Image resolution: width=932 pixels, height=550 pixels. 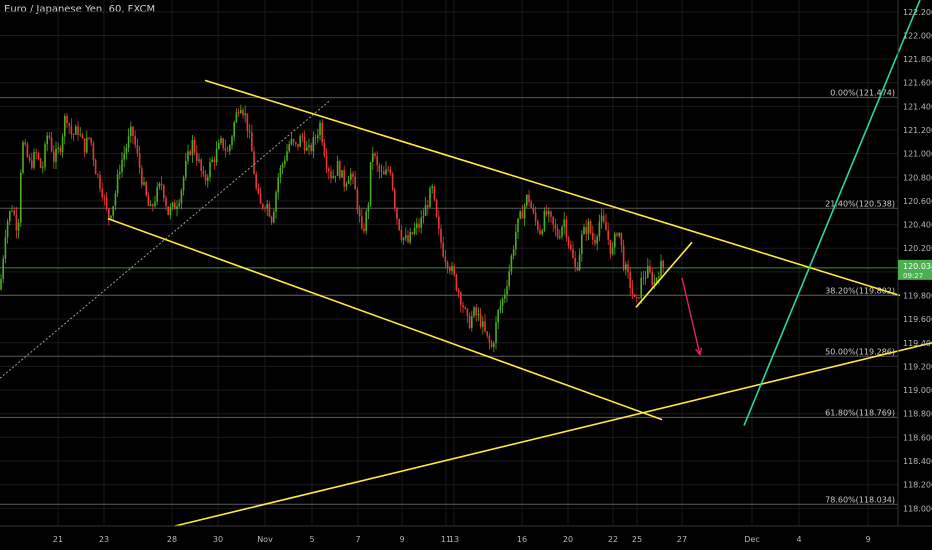 I want to click on price-tick-label: 118.200, so click(x=917, y=485).